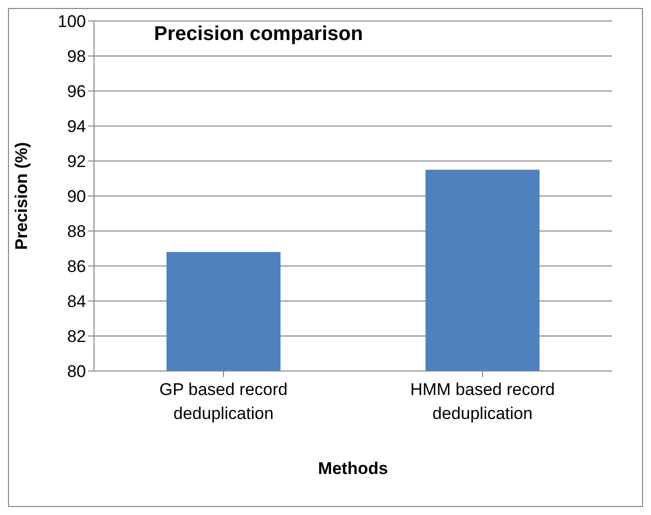 The width and height of the screenshot is (651, 515). What do you see at coordinates (22, 196) in the screenshot?
I see `y-axis-title: Precision (%)` at bounding box center [22, 196].